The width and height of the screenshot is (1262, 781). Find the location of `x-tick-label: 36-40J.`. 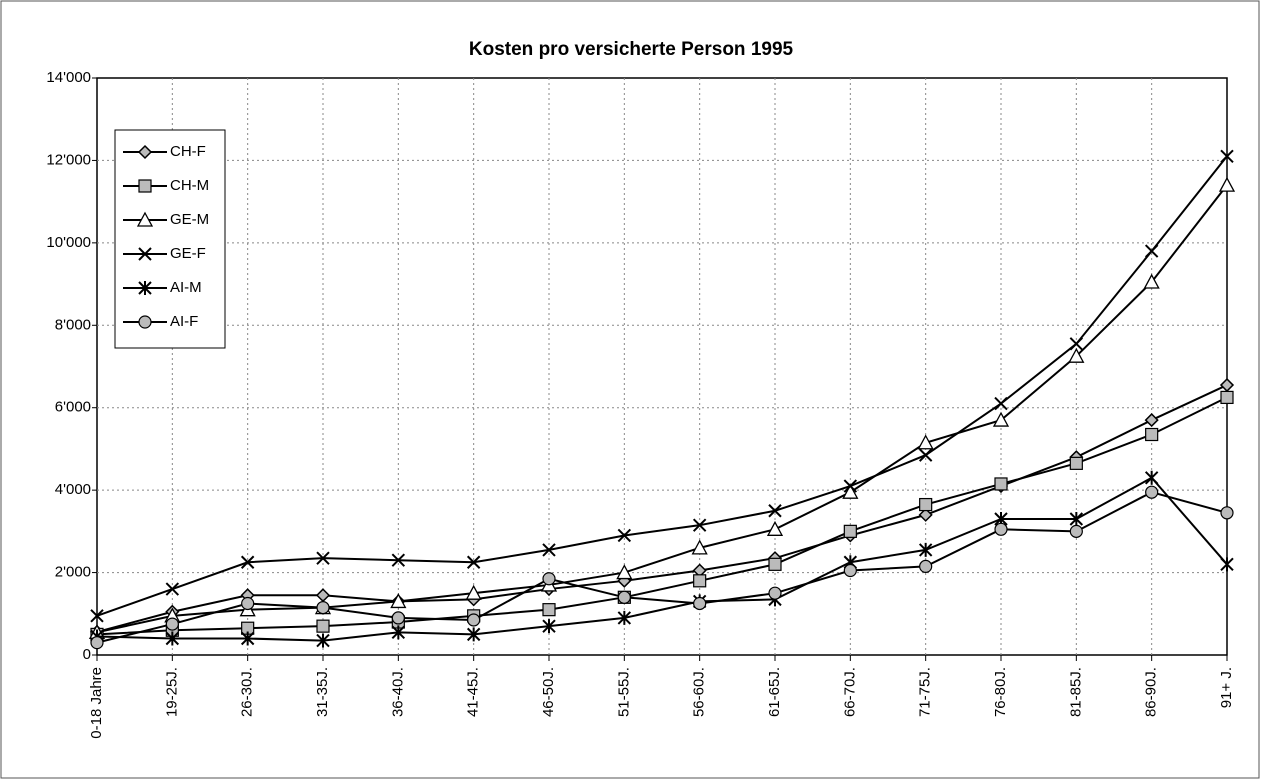

x-tick-label: 36-40J. is located at coordinates (397, 692).